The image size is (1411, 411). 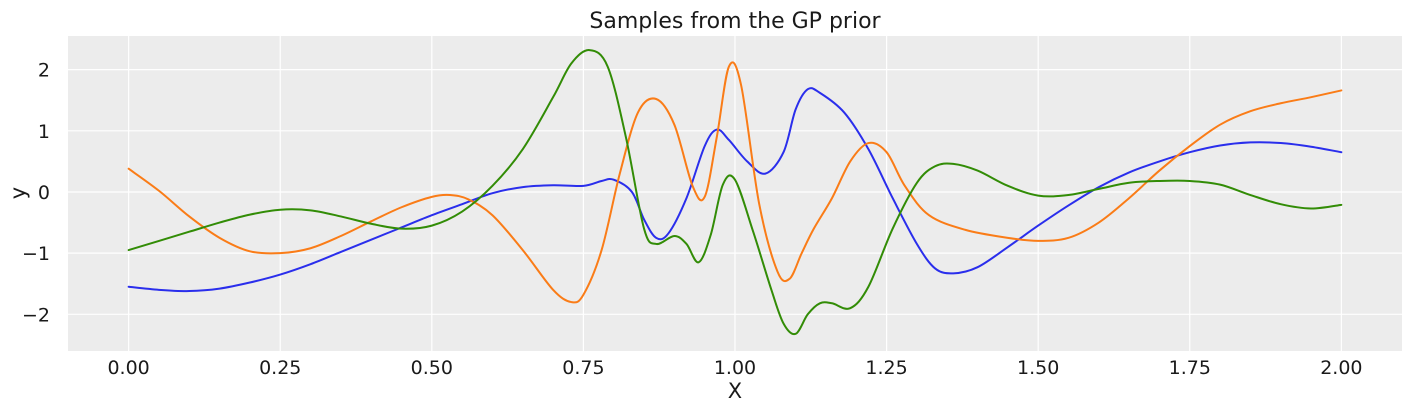 What do you see at coordinates (735, 391) in the screenshot?
I see `x-axis-label: X` at bounding box center [735, 391].